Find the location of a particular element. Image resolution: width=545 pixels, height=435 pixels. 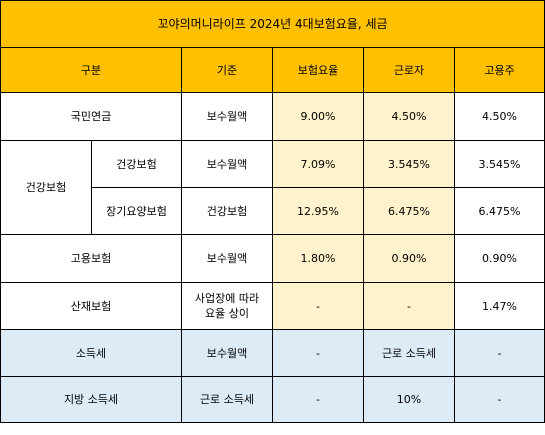

header-employer: 고용주 is located at coordinates (499, 70).